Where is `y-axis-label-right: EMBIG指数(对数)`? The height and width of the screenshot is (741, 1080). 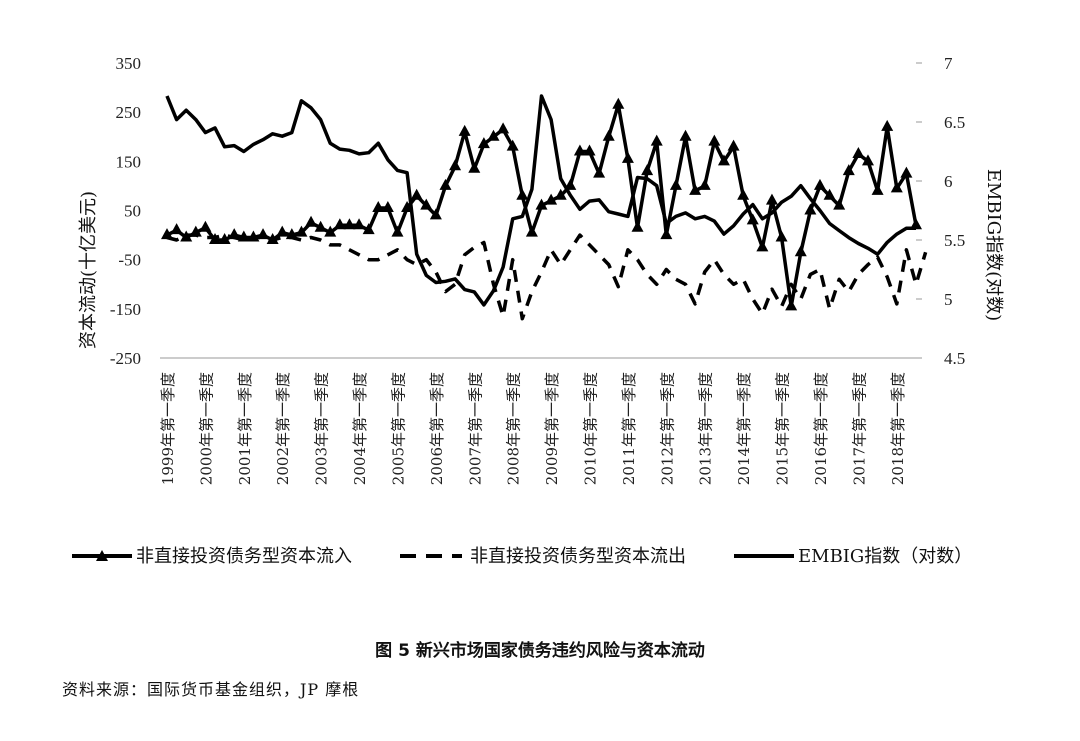
y-axis-label-right: EMBIG指数(对数) is located at coordinates (993, 245).